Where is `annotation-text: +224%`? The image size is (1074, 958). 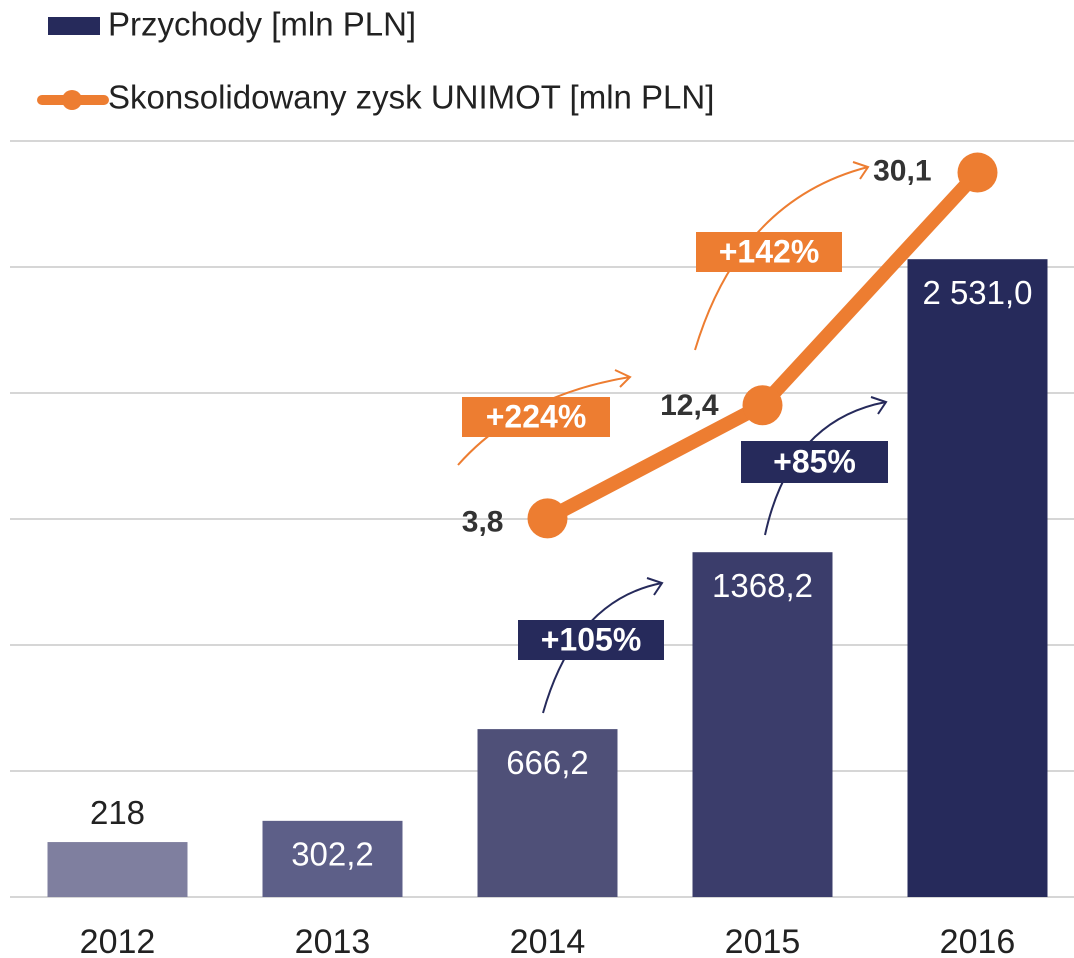
annotation-text: +224% is located at coordinates (536, 416).